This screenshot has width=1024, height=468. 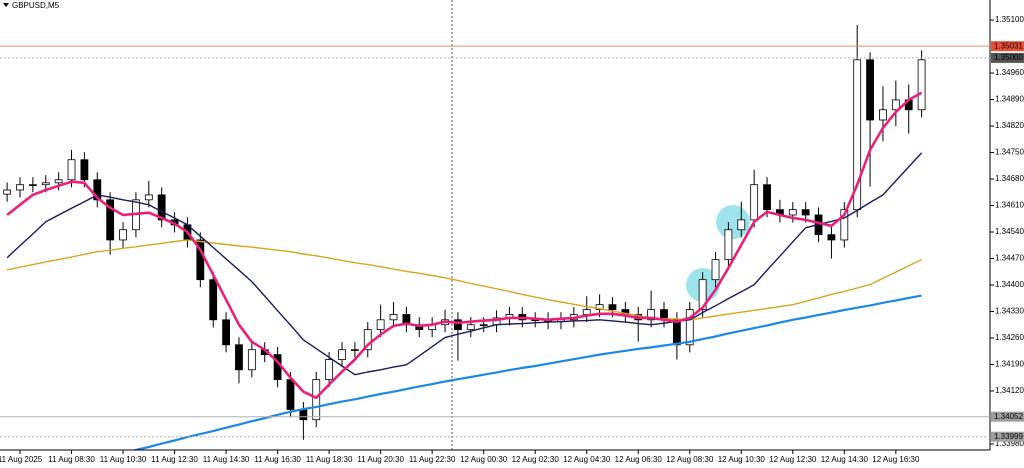 What do you see at coordinates (1009, 311) in the screenshot?
I see `y-tick-label: 1.34330` at bounding box center [1009, 311].